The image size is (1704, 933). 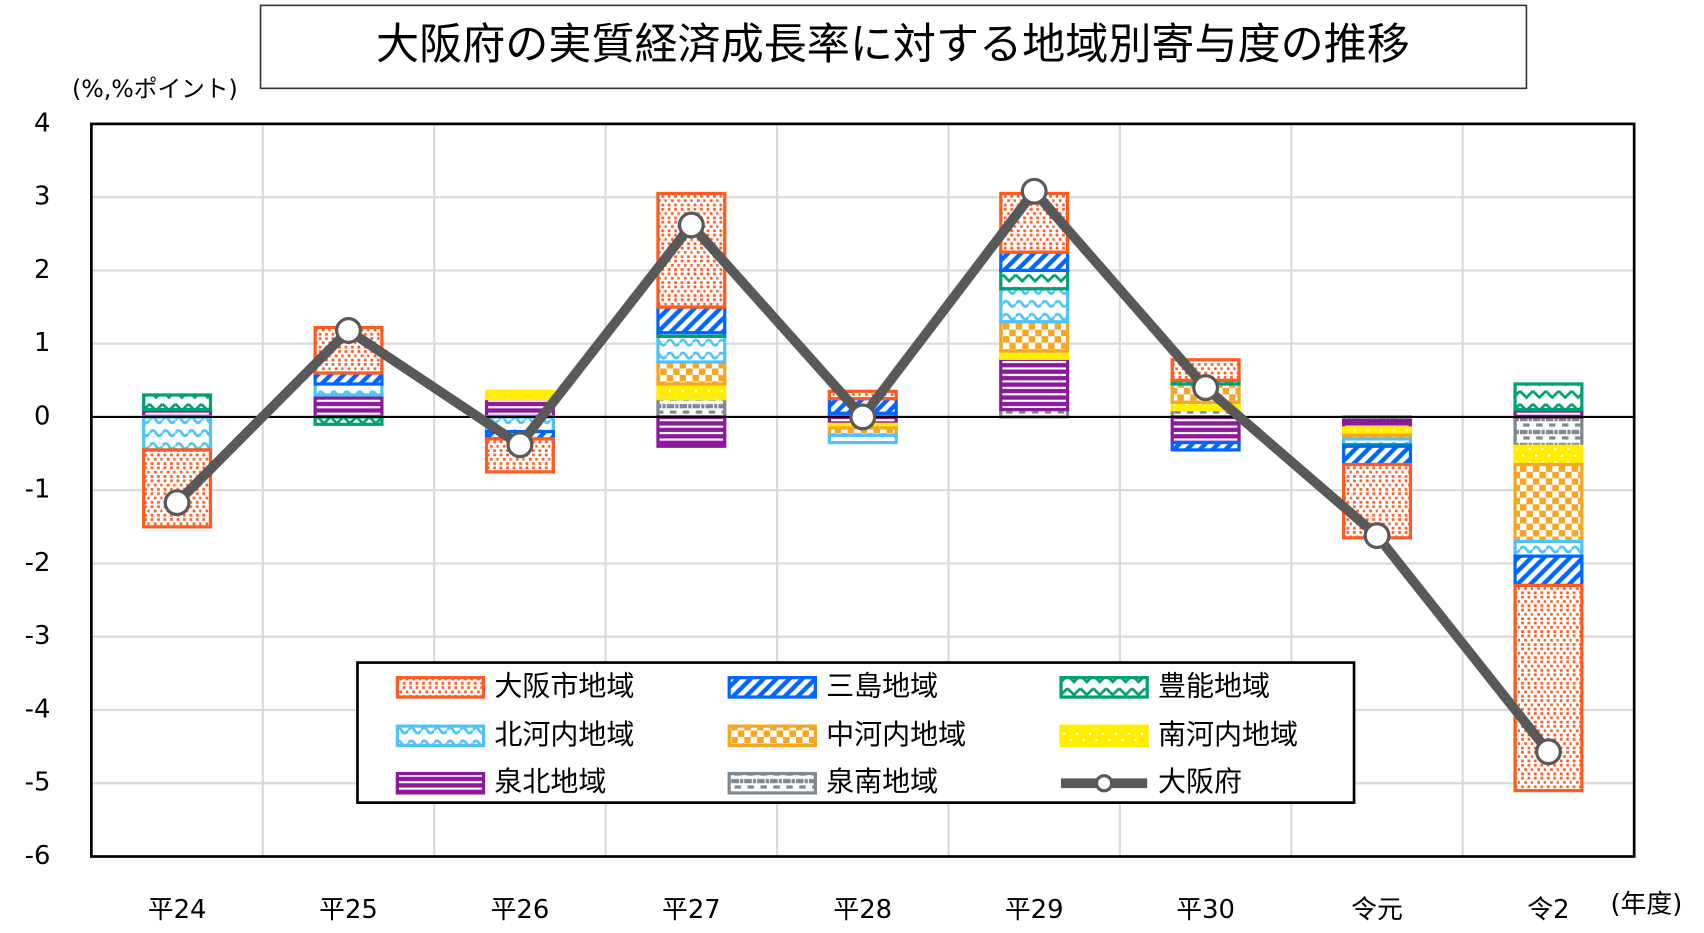 I want to click on y-tick-label: -6, so click(x=38, y=856).